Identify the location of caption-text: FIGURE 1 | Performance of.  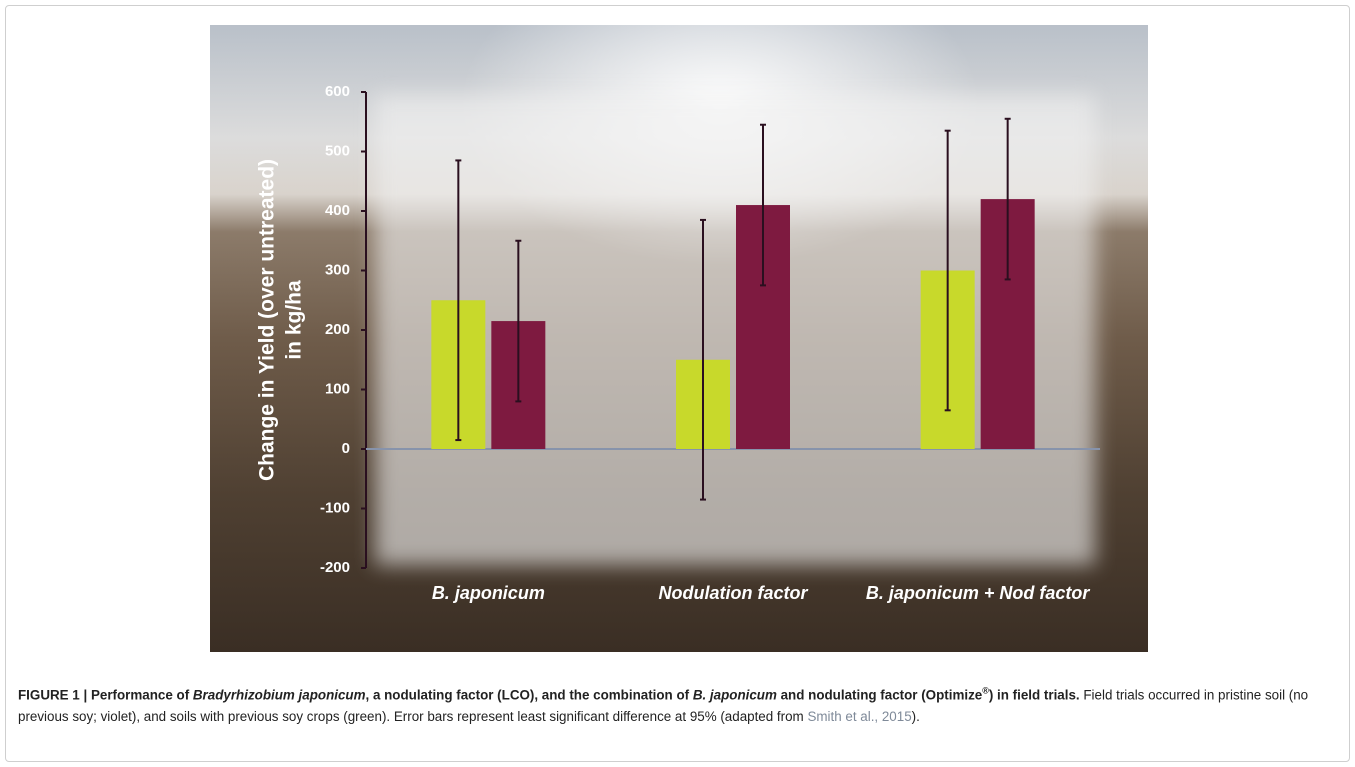
(105, 695).